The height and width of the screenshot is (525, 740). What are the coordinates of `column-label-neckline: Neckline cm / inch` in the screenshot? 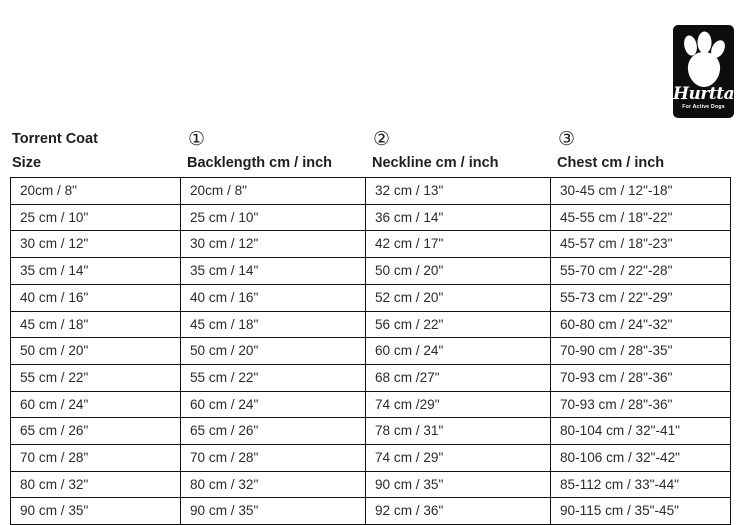 It's located at (435, 163).